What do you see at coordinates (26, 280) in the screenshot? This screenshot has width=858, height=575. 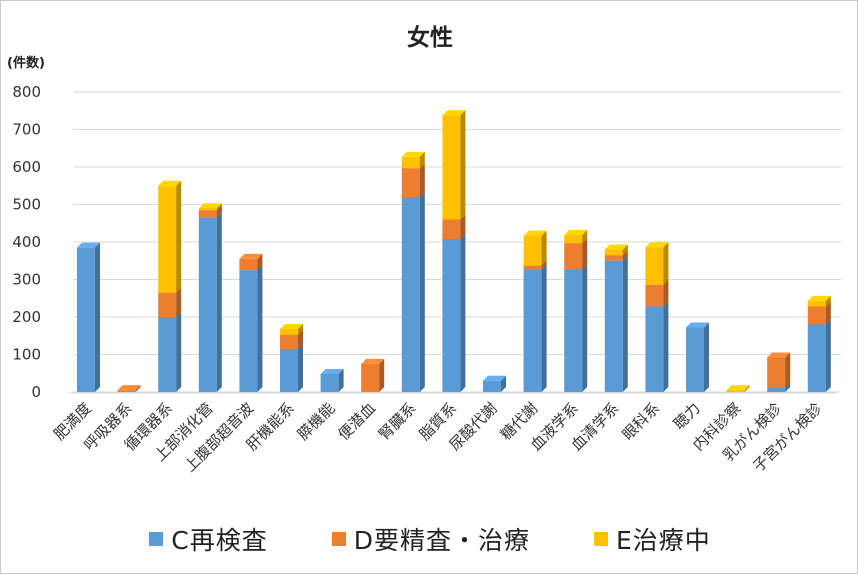 I see `y-tick-label: 300` at bounding box center [26, 280].